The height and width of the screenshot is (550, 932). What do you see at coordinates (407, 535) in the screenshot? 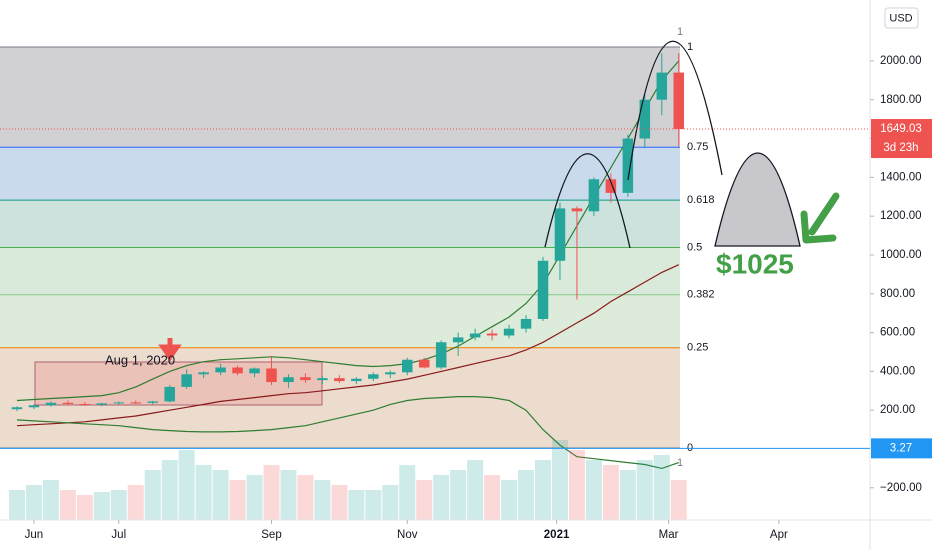
I see `x-tick-label: Nov` at bounding box center [407, 535].